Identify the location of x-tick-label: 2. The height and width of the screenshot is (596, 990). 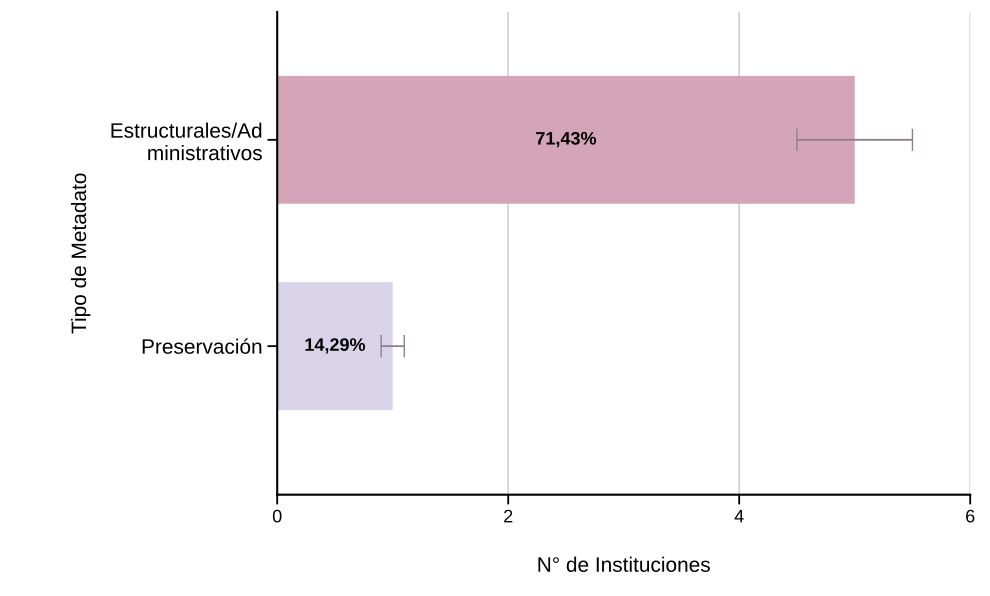
(508, 516).